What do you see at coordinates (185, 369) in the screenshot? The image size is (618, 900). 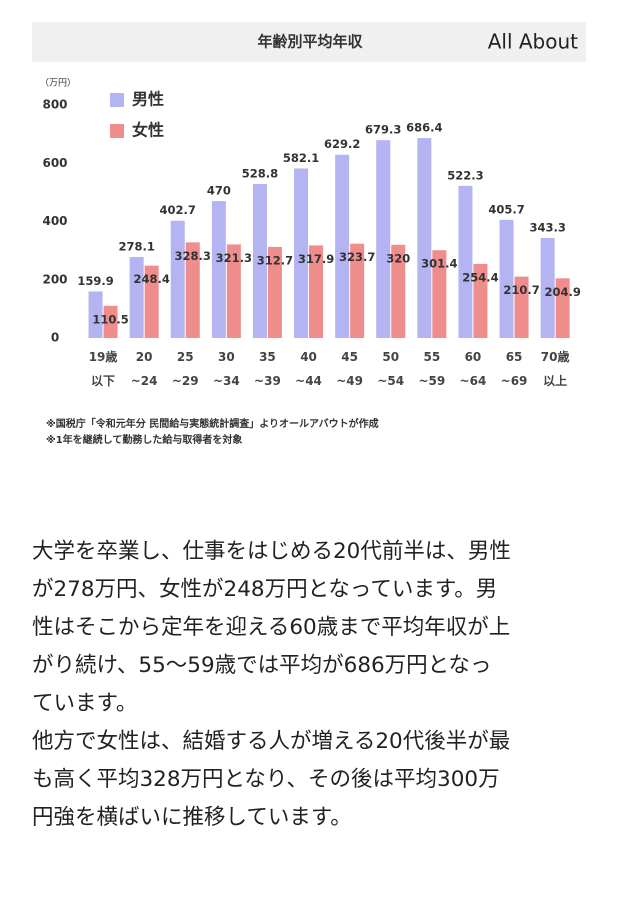 I see `x-tick-label: 25 ~29` at bounding box center [185, 369].